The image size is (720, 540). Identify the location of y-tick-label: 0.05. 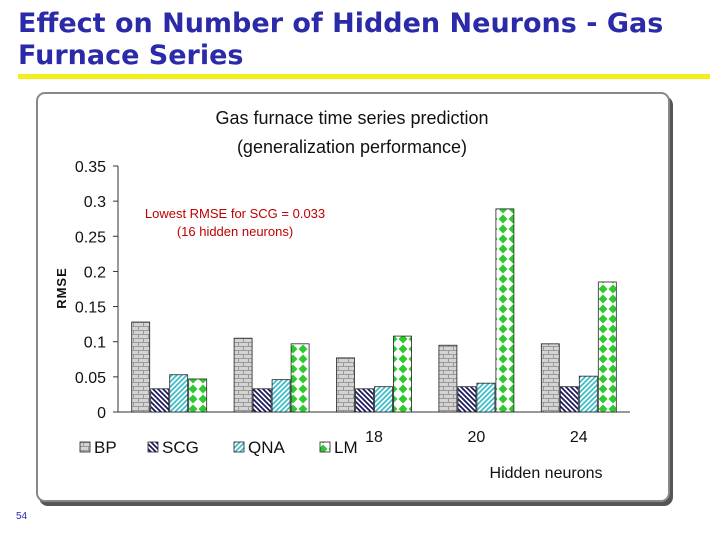
(90, 378).